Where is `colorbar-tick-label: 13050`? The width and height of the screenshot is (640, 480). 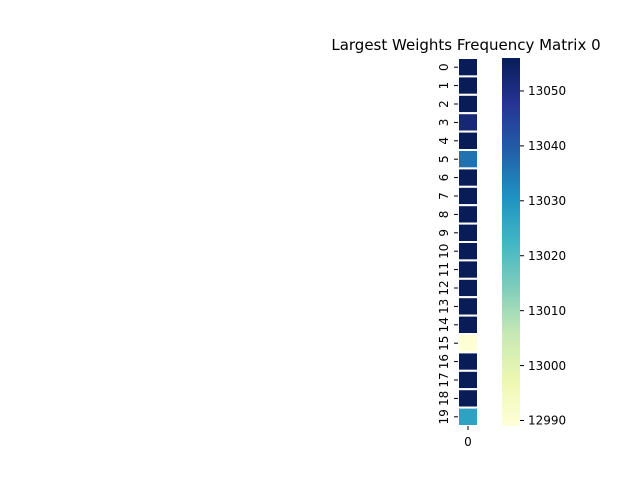 colorbar-tick-label: 13050 is located at coordinates (547, 91).